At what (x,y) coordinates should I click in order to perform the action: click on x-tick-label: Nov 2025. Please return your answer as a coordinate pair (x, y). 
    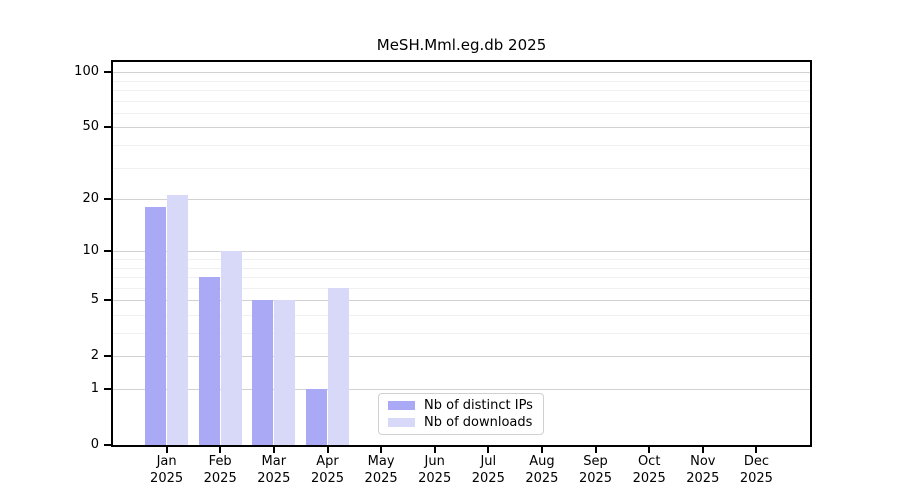
    Looking at the image, I should click on (703, 470).